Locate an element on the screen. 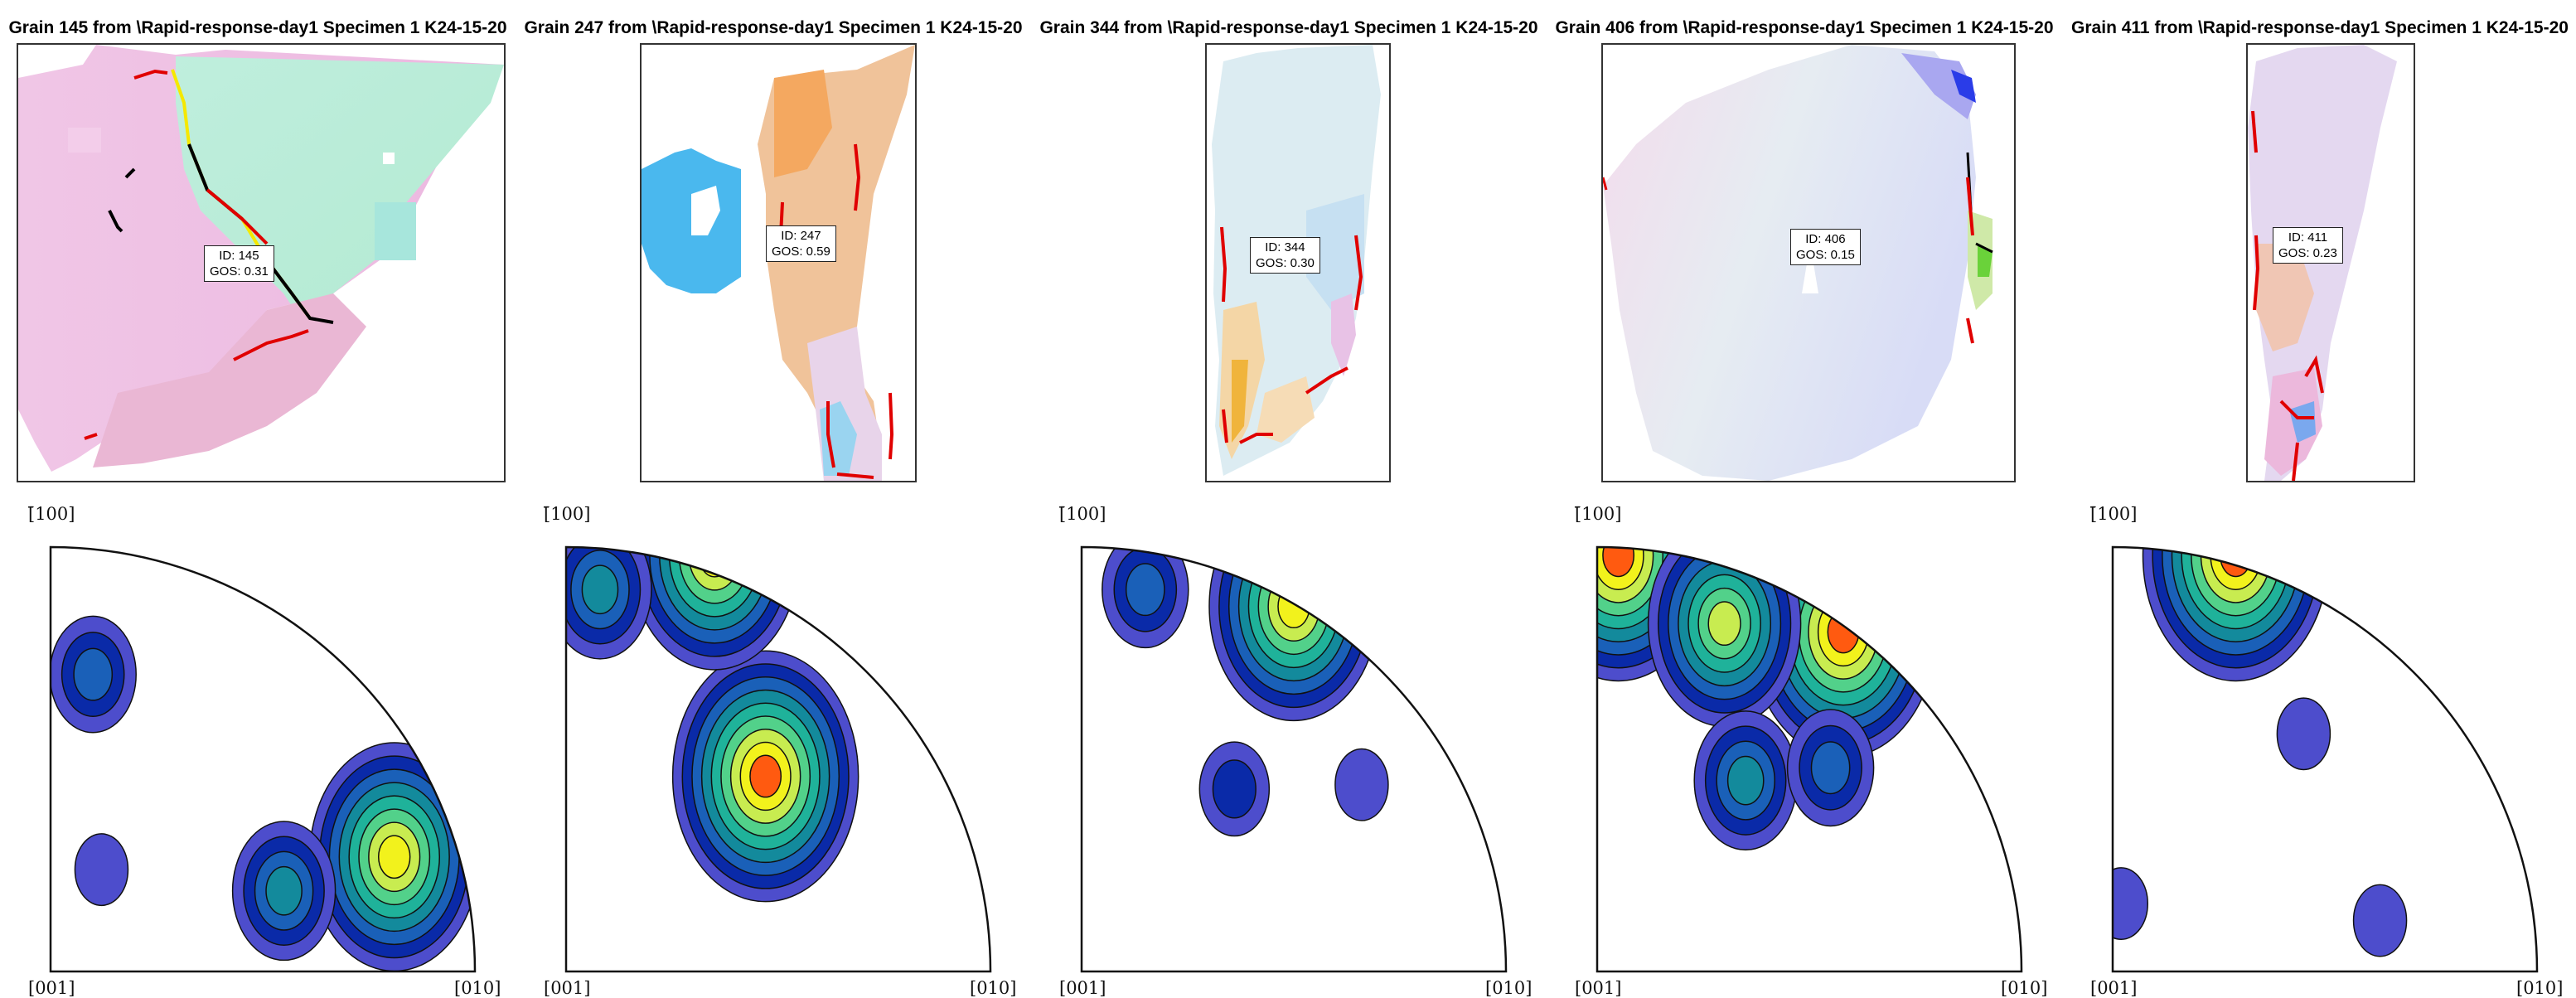  gos-text: GOS: 0.31 is located at coordinates (239, 271).